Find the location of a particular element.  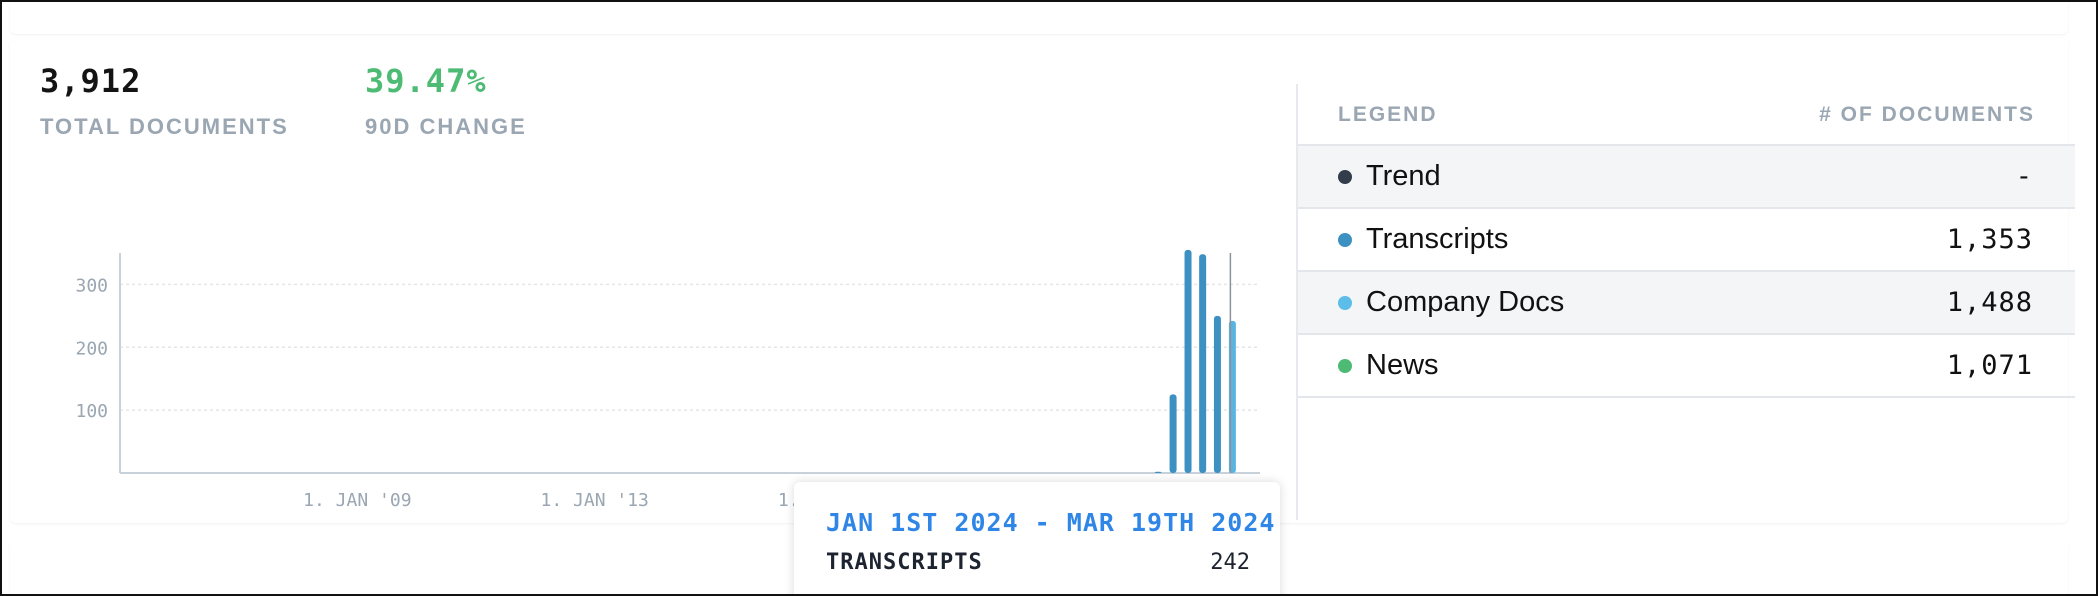

legend-value: 1,071 is located at coordinates (1989, 365).